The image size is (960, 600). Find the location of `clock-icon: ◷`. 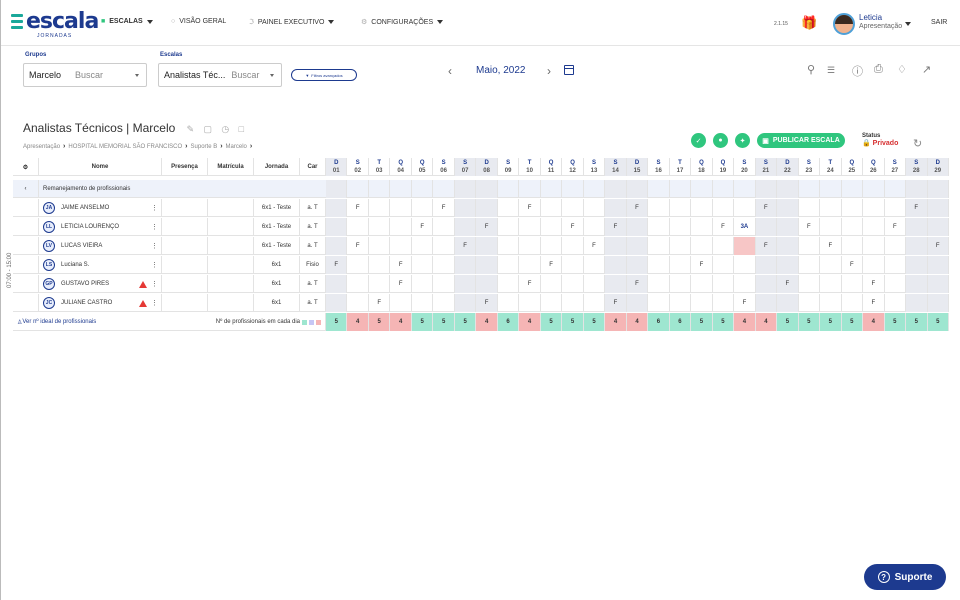

clock-icon: ◷ is located at coordinates (225, 129).